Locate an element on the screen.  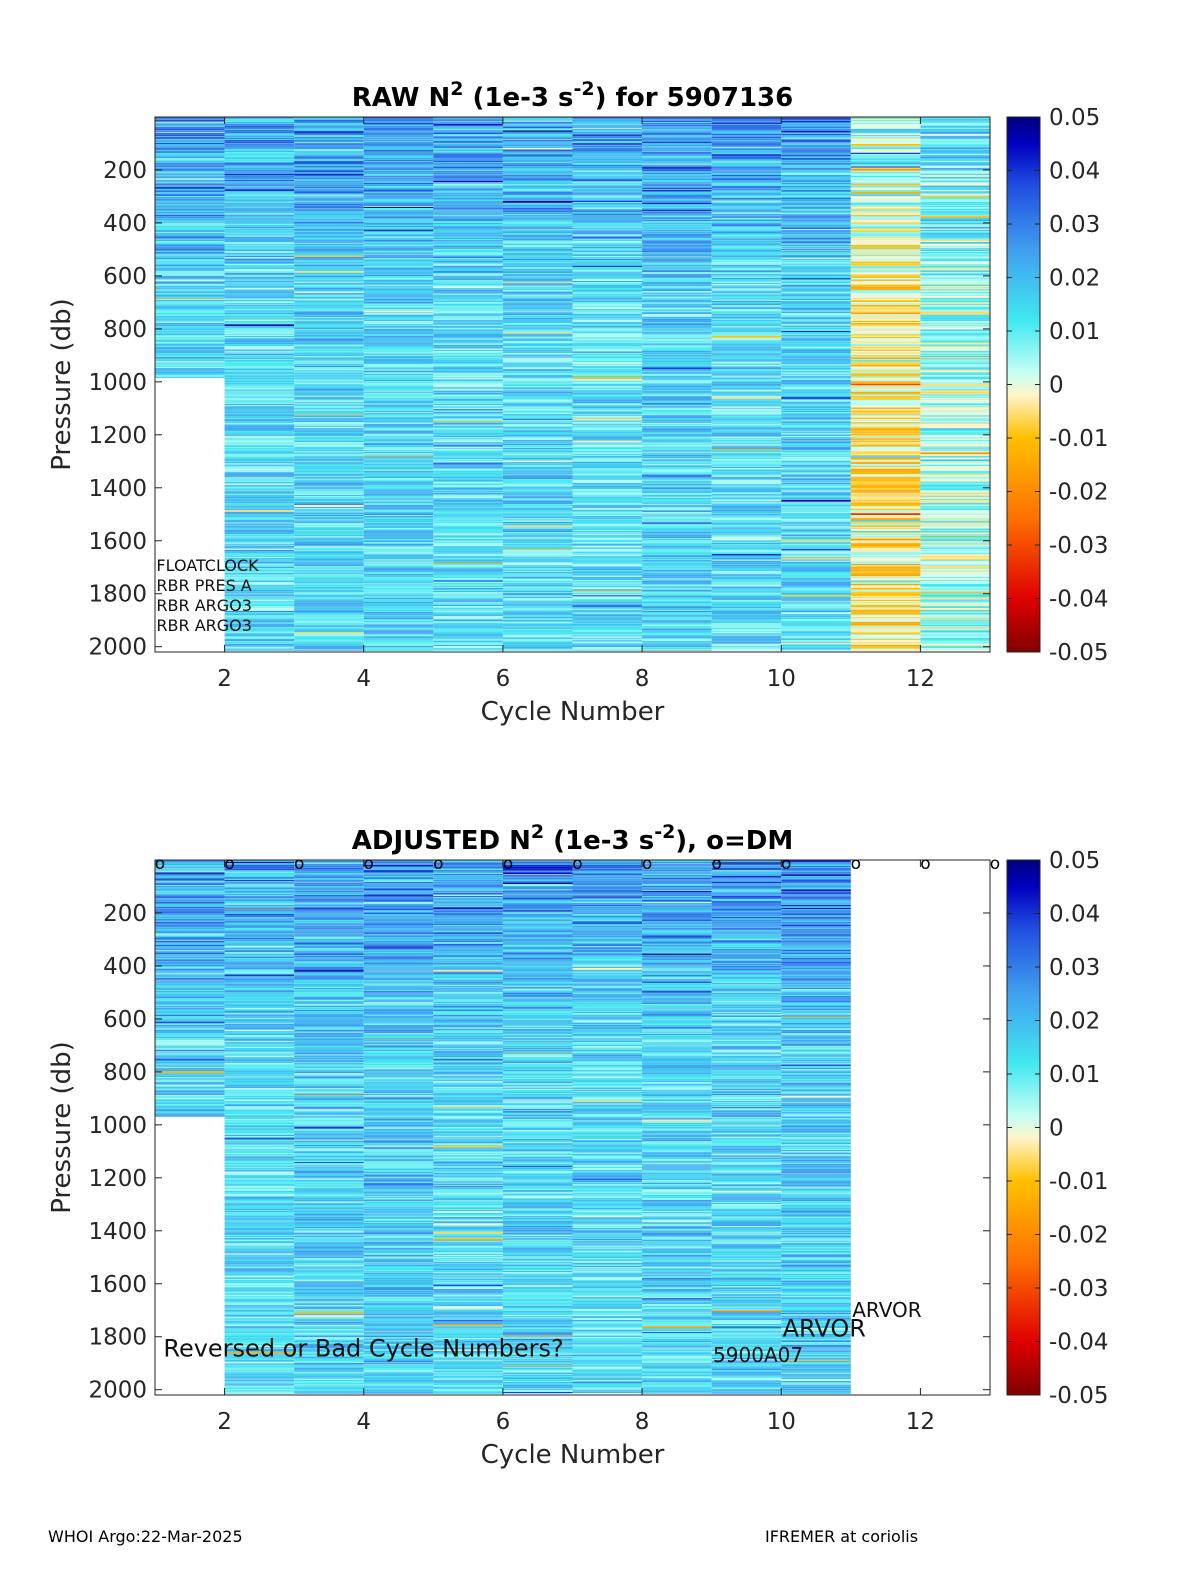
x-tick-label: 12 is located at coordinates (920, 679).